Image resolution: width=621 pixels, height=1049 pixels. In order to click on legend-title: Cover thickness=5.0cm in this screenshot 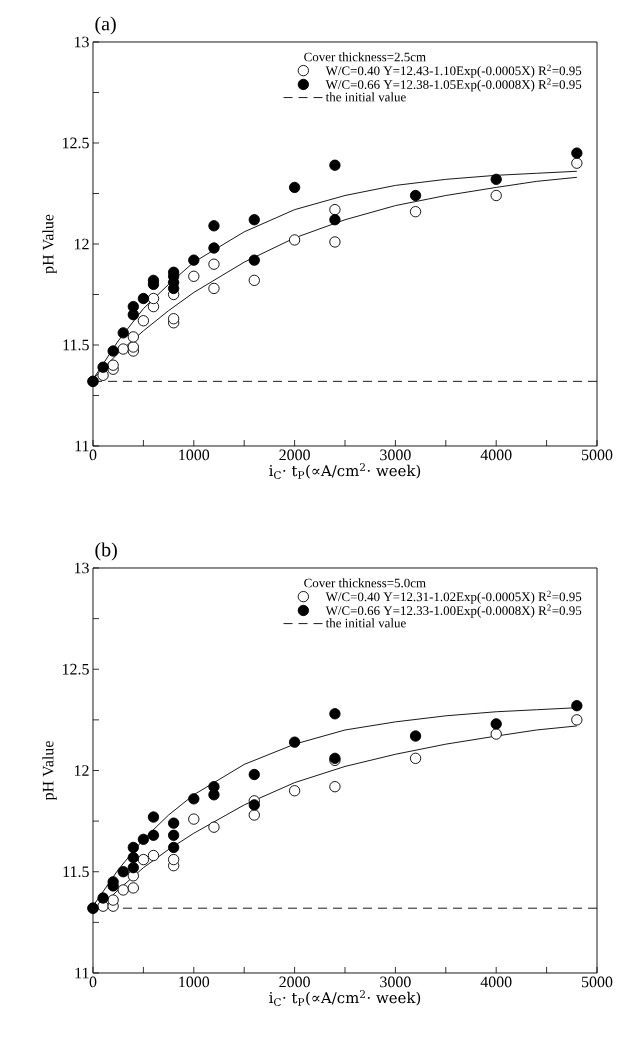, I will do `click(365, 583)`.